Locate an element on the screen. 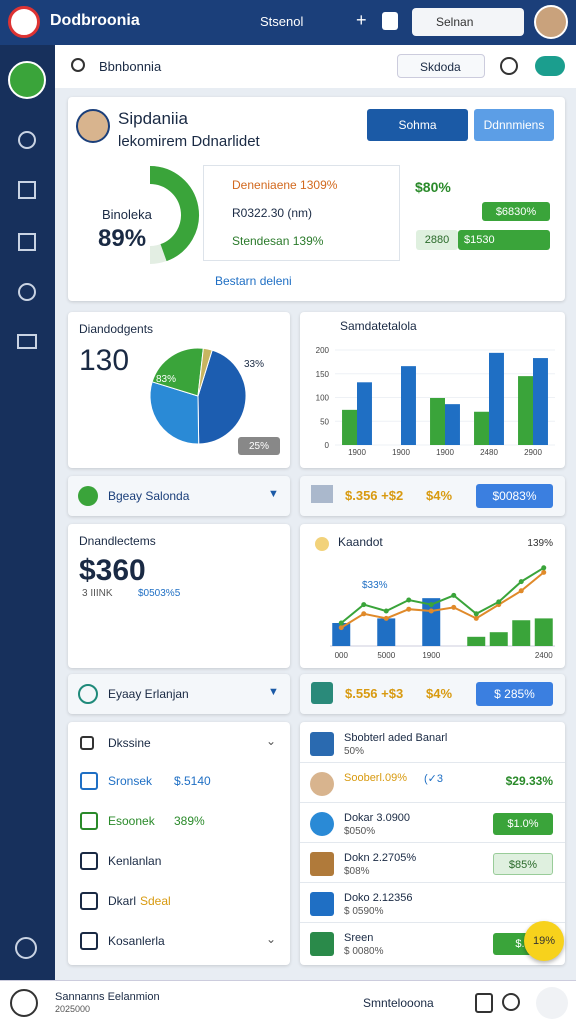 The width and height of the screenshot is (576, 1024). item: Deneniaene 1309% is located at coordinates (285, 185).